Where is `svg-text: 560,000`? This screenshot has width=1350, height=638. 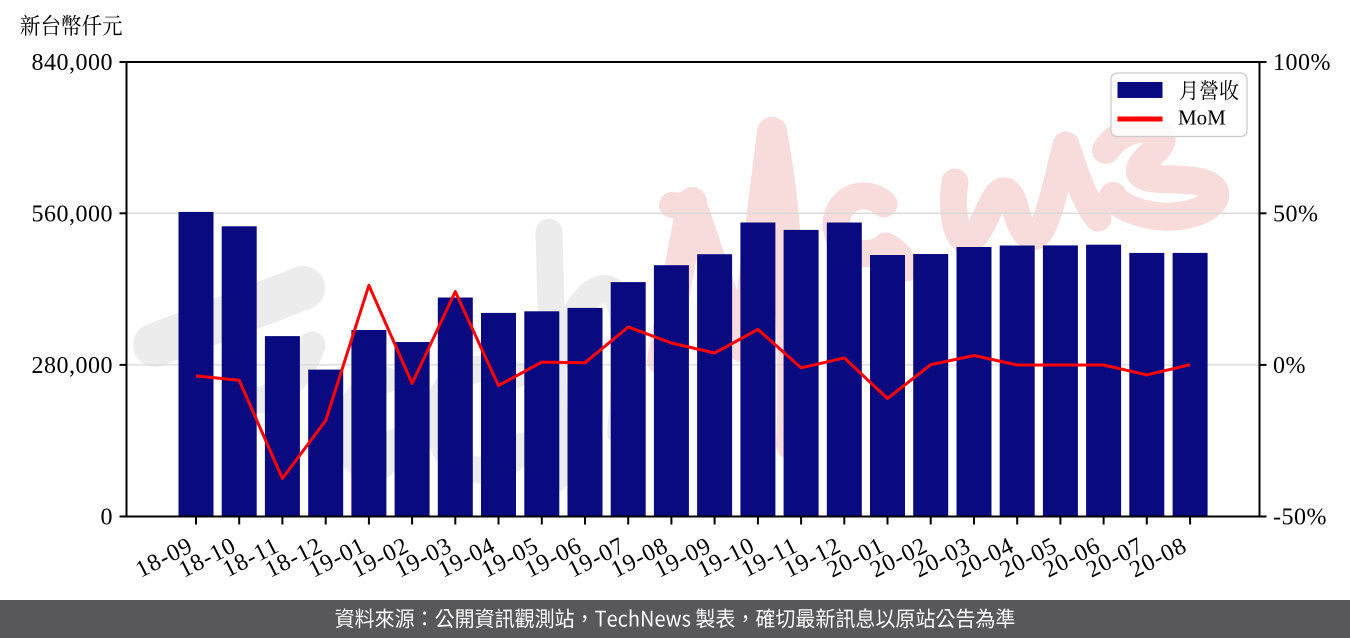 svg-text: 560,000 is located at coordinates (73, 214).